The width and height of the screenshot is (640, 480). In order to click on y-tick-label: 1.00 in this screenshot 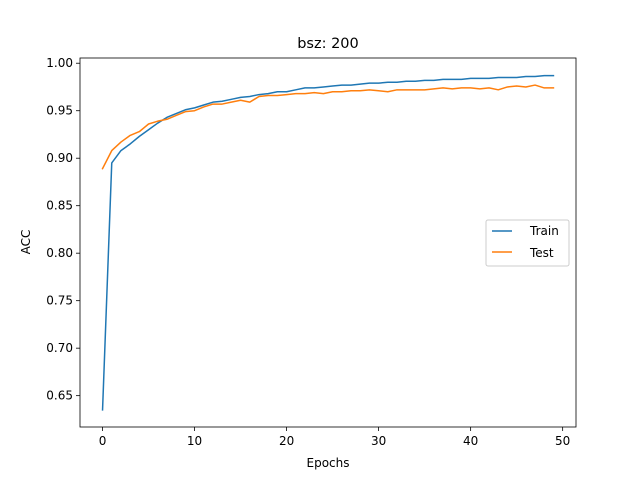, I will do `click(59, 63)`.